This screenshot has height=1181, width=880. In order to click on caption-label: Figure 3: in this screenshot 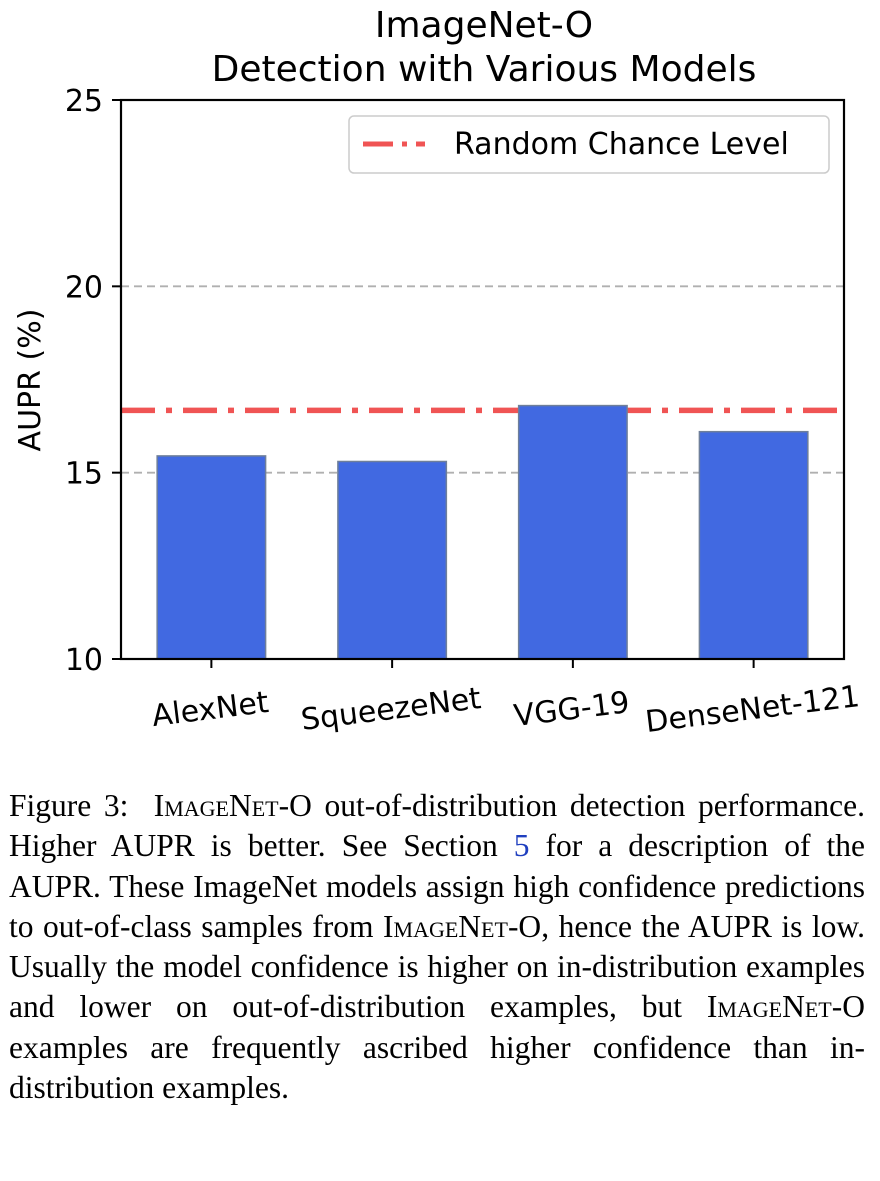, I will do `click(69, 805)`.